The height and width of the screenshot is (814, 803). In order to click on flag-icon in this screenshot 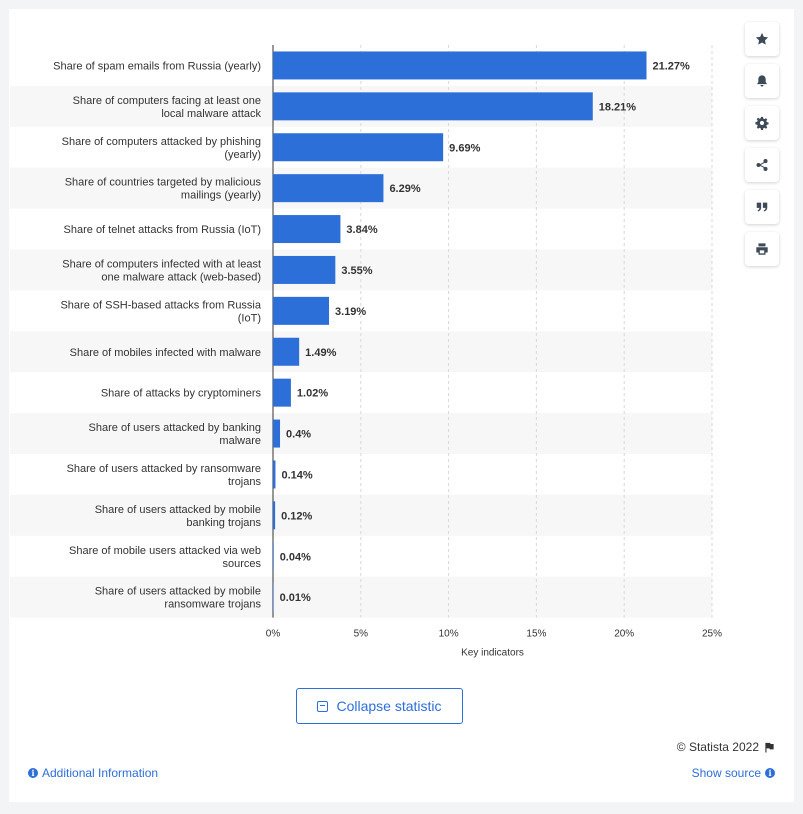, I will do `click(769, 747)`.